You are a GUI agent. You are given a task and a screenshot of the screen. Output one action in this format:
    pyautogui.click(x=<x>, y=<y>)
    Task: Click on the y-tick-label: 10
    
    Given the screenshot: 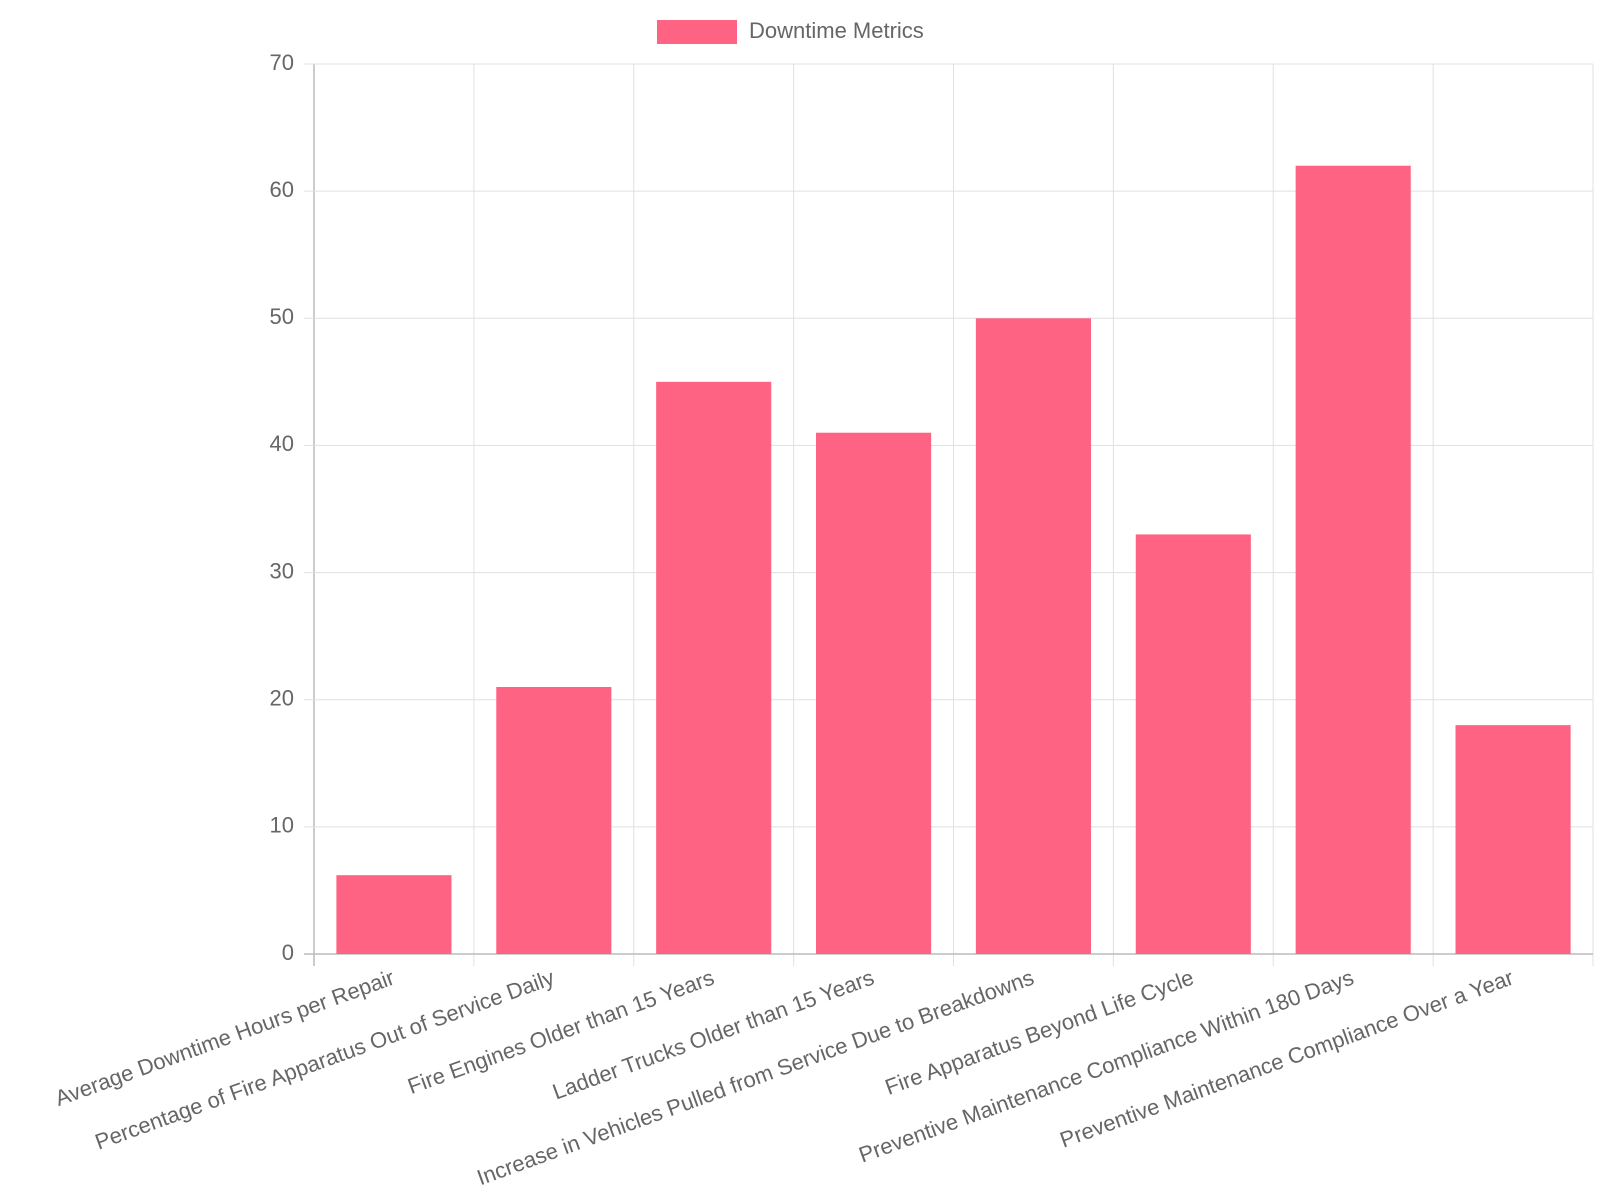 What is the action you would take?
    pyautogui.click(x=282, y=825)
    